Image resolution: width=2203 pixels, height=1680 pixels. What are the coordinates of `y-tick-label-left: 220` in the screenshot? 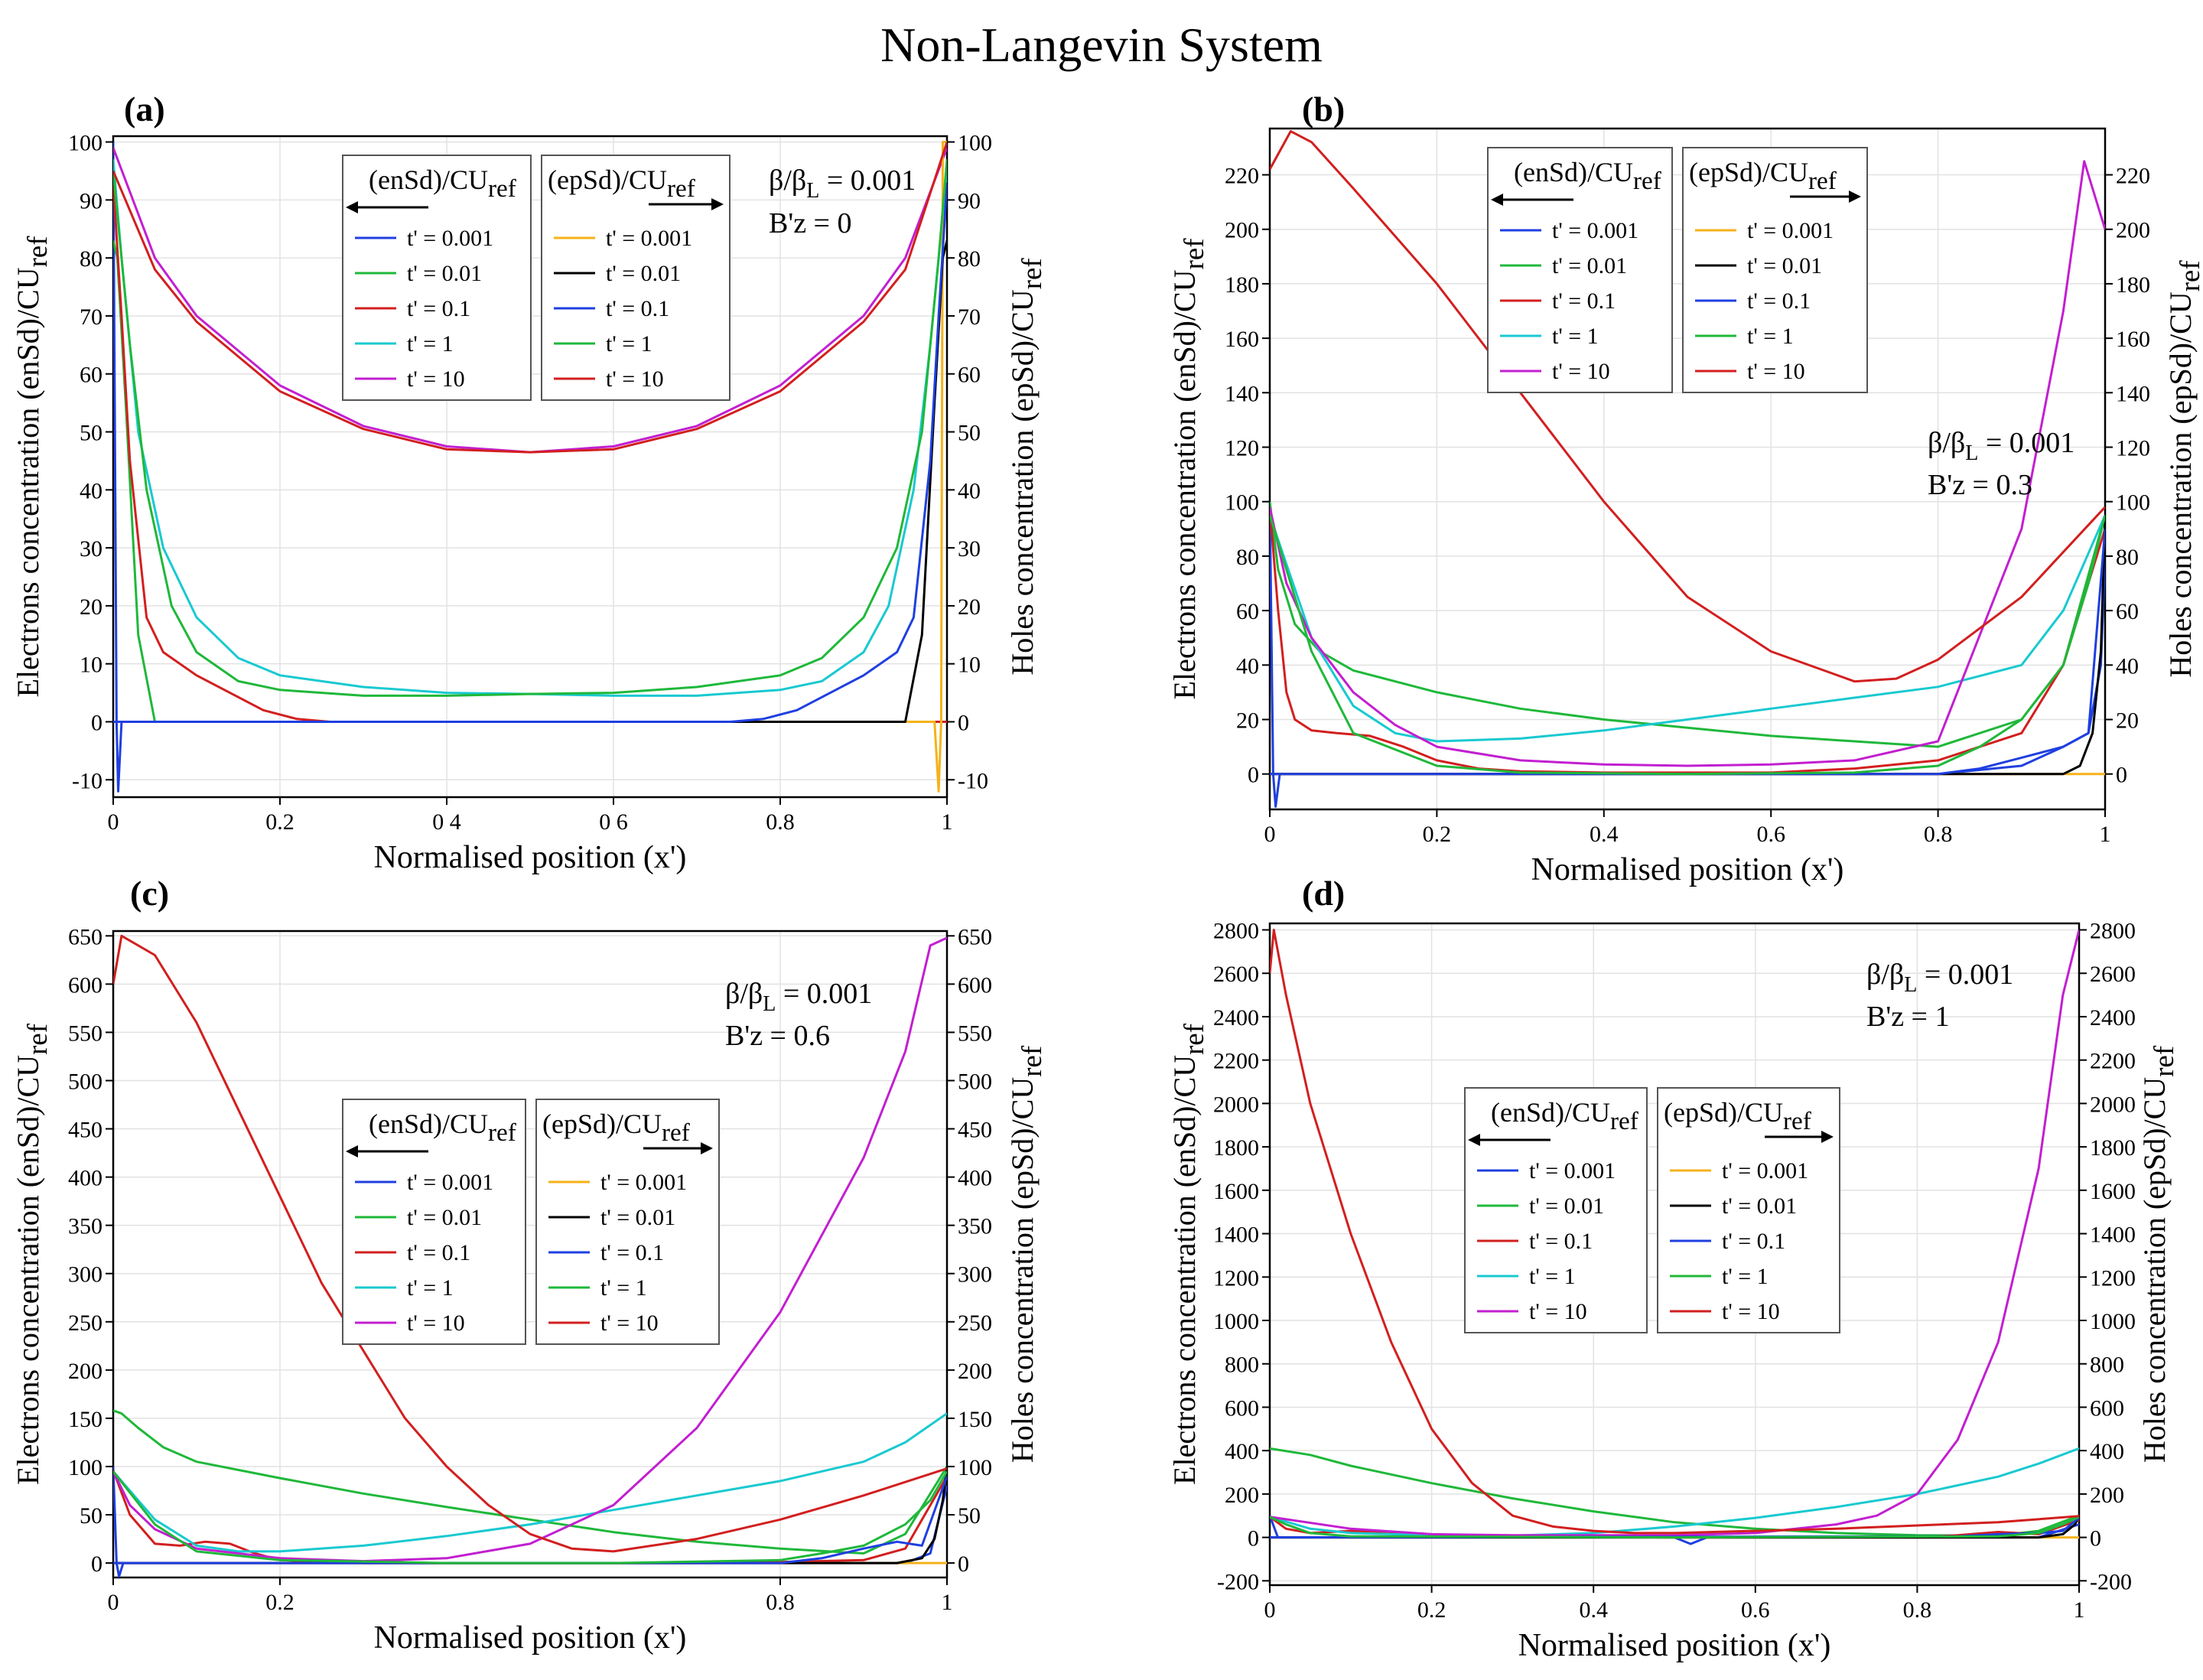 It's located at (1242, 176).